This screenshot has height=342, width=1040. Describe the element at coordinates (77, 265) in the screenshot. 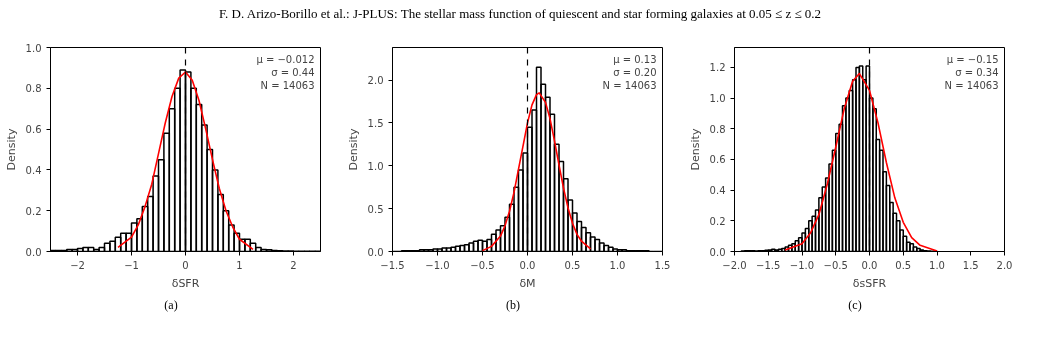

I see `x-tick-label: −2` at that location.